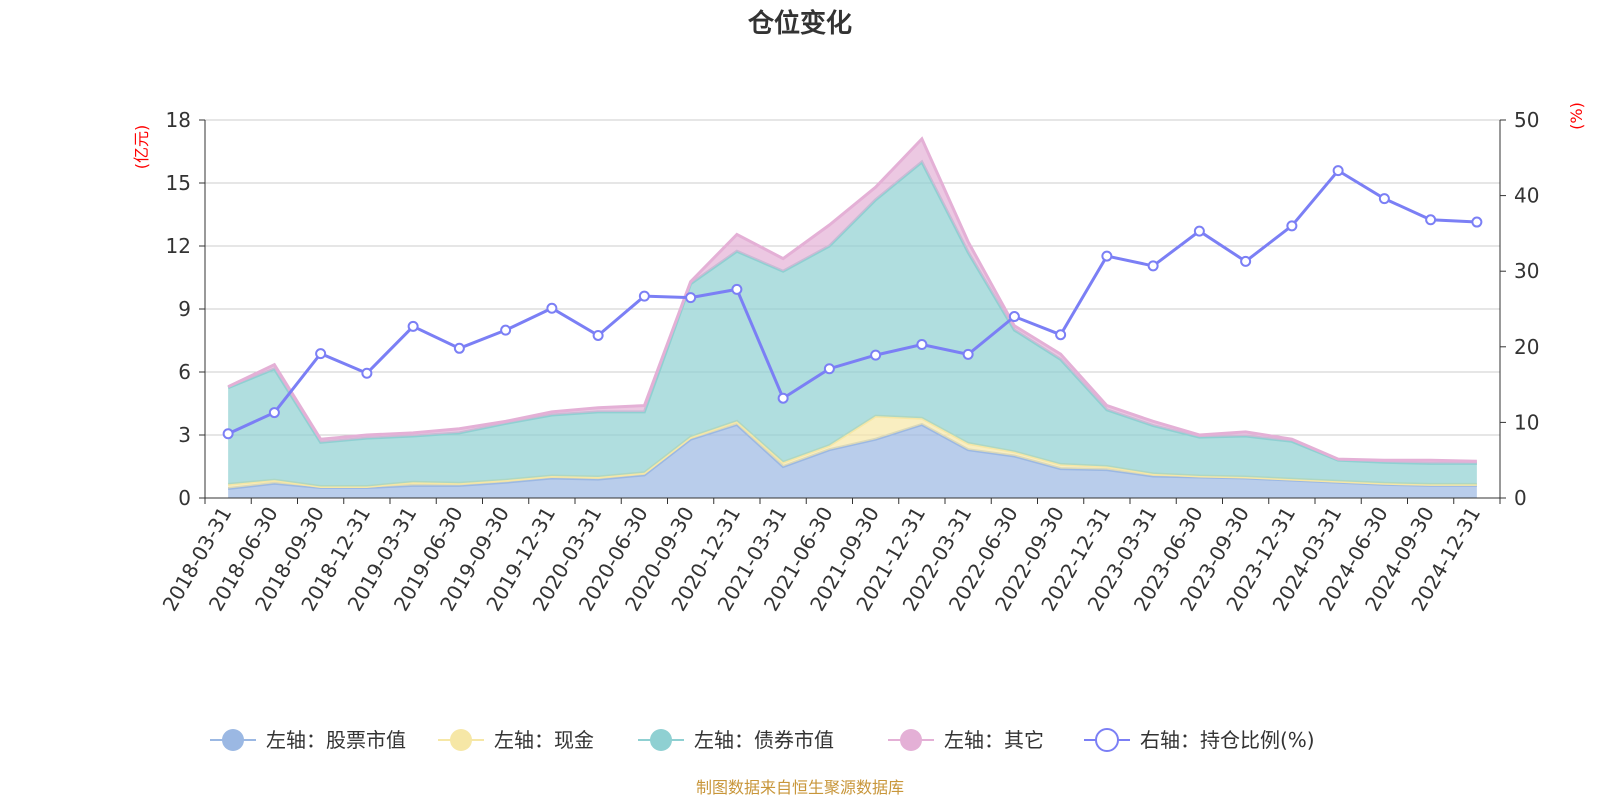 The width and height of the screenshot is (1600, 800). I want to click on left-axis-tick-label: 6, so click(184, 372).